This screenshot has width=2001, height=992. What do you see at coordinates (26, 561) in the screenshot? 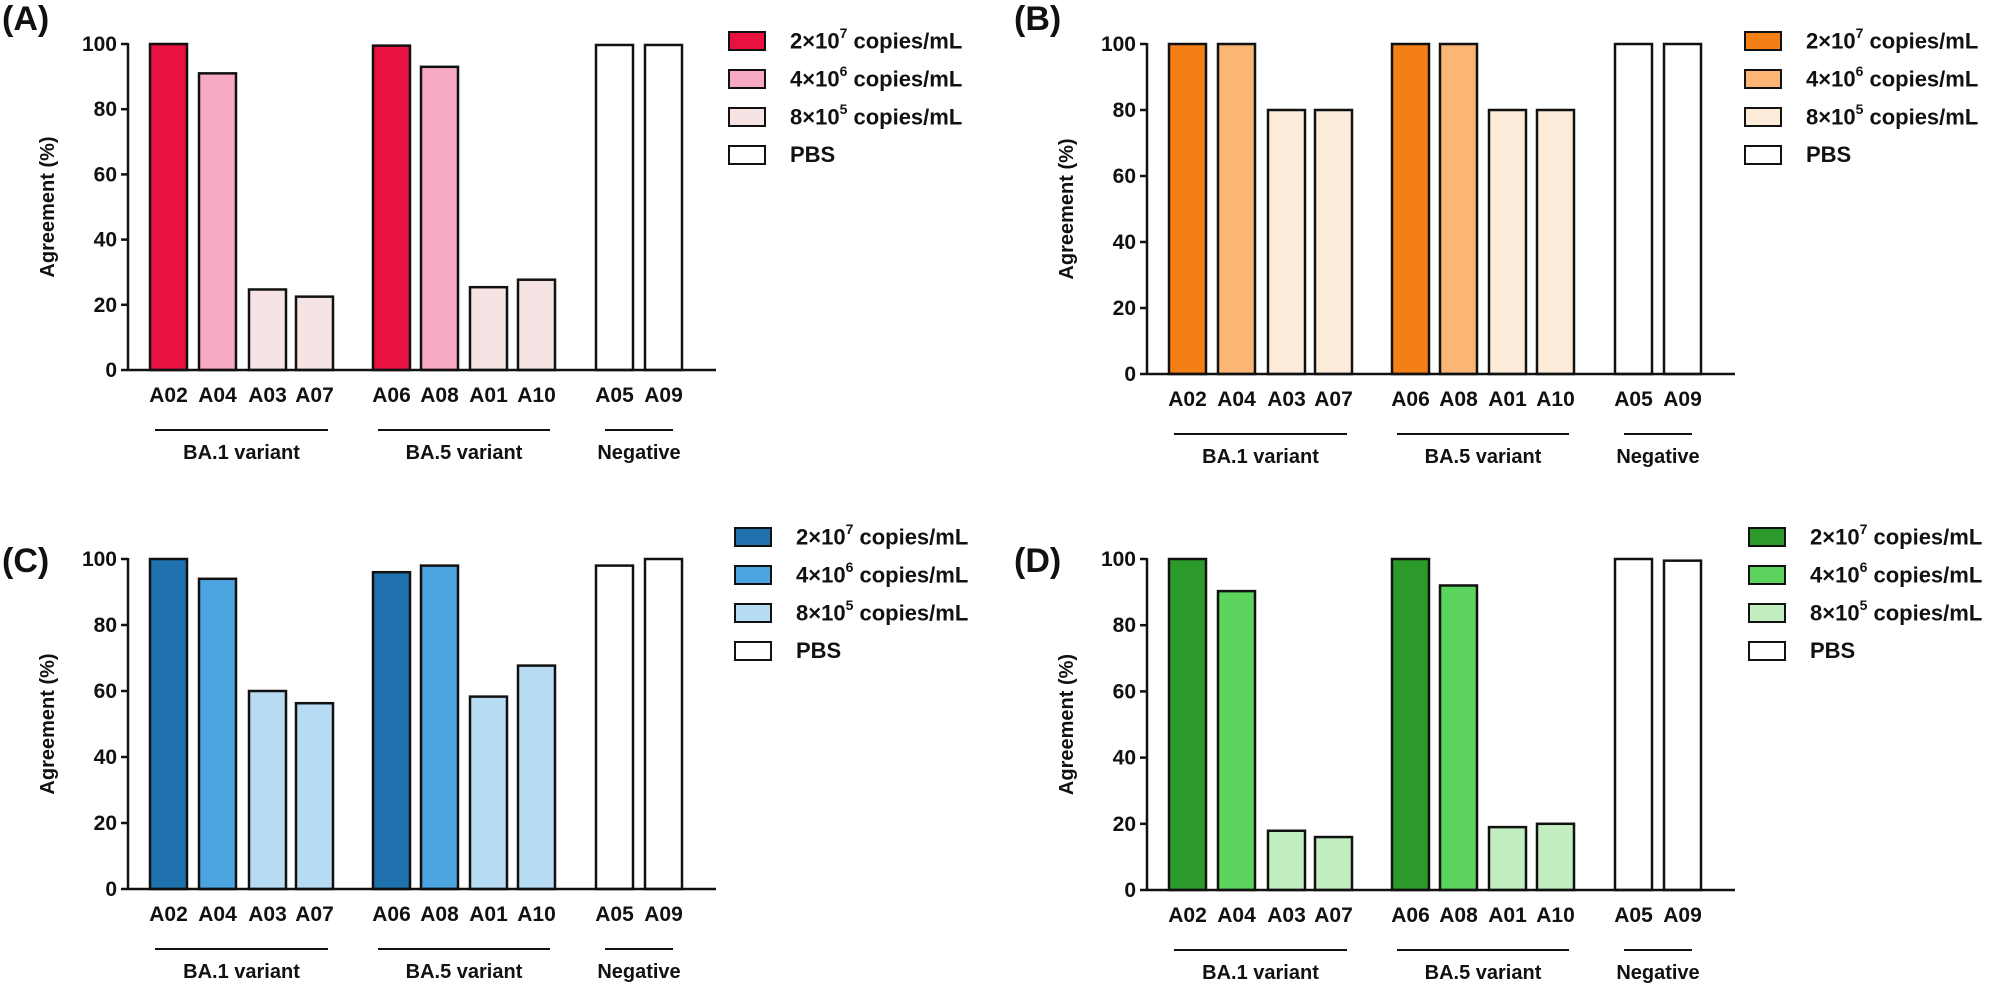
I see `panel-label: (C)` at bounding box center [26, 561].